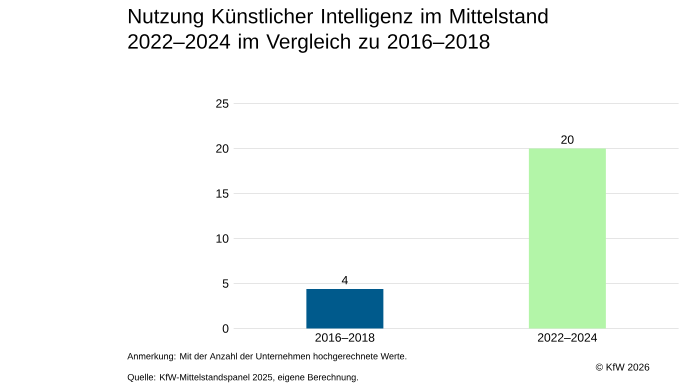  Describe the element at coordinates (344, 337) in the screenshot. I see `x-tick-label: 2016–2018` at that location.